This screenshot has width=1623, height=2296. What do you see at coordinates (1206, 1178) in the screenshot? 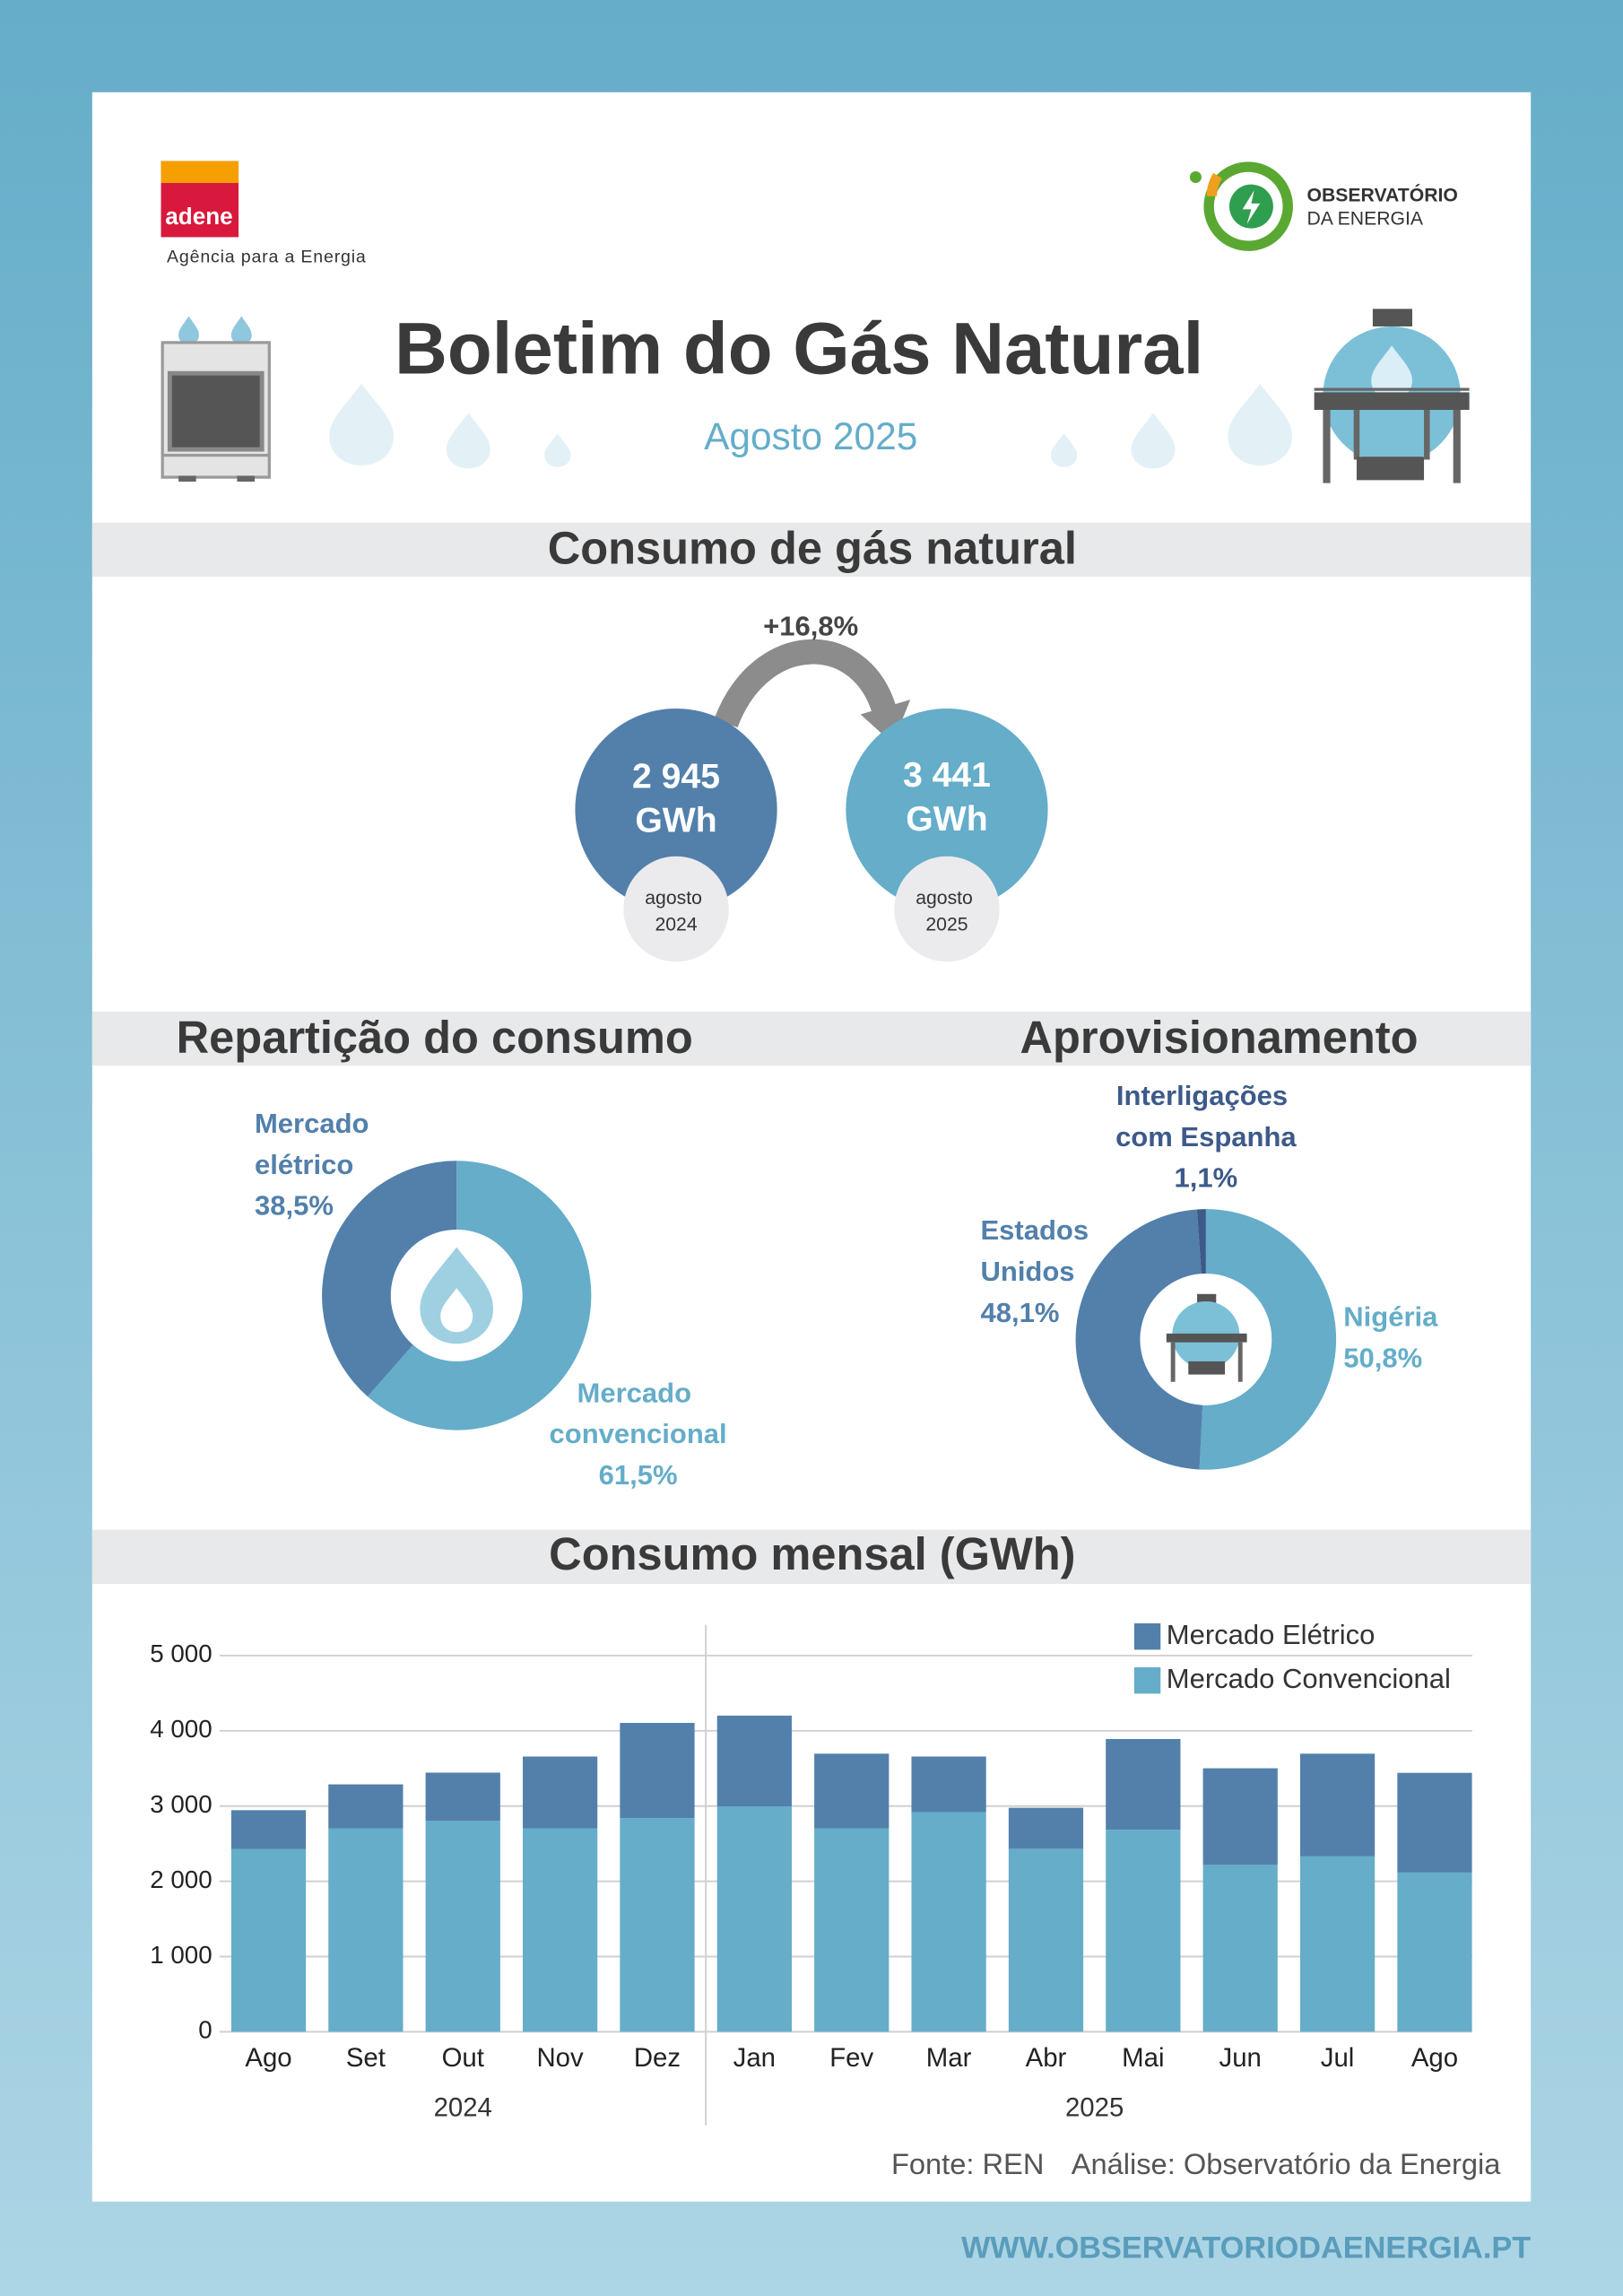
I see `segment-value-label: 1,1%` at bounding box center [1206, 1178].